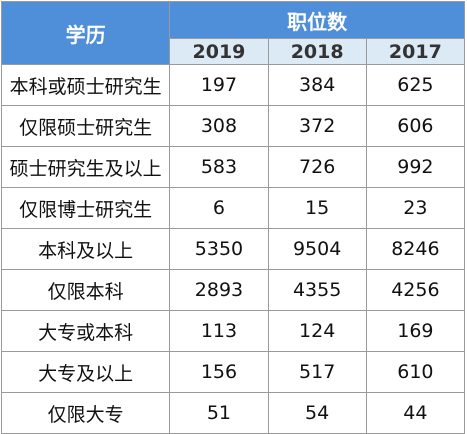 Image resolution: width=467 pixels, height=434 pixels. I want to click on value-cell: 51, so click(219, 413).